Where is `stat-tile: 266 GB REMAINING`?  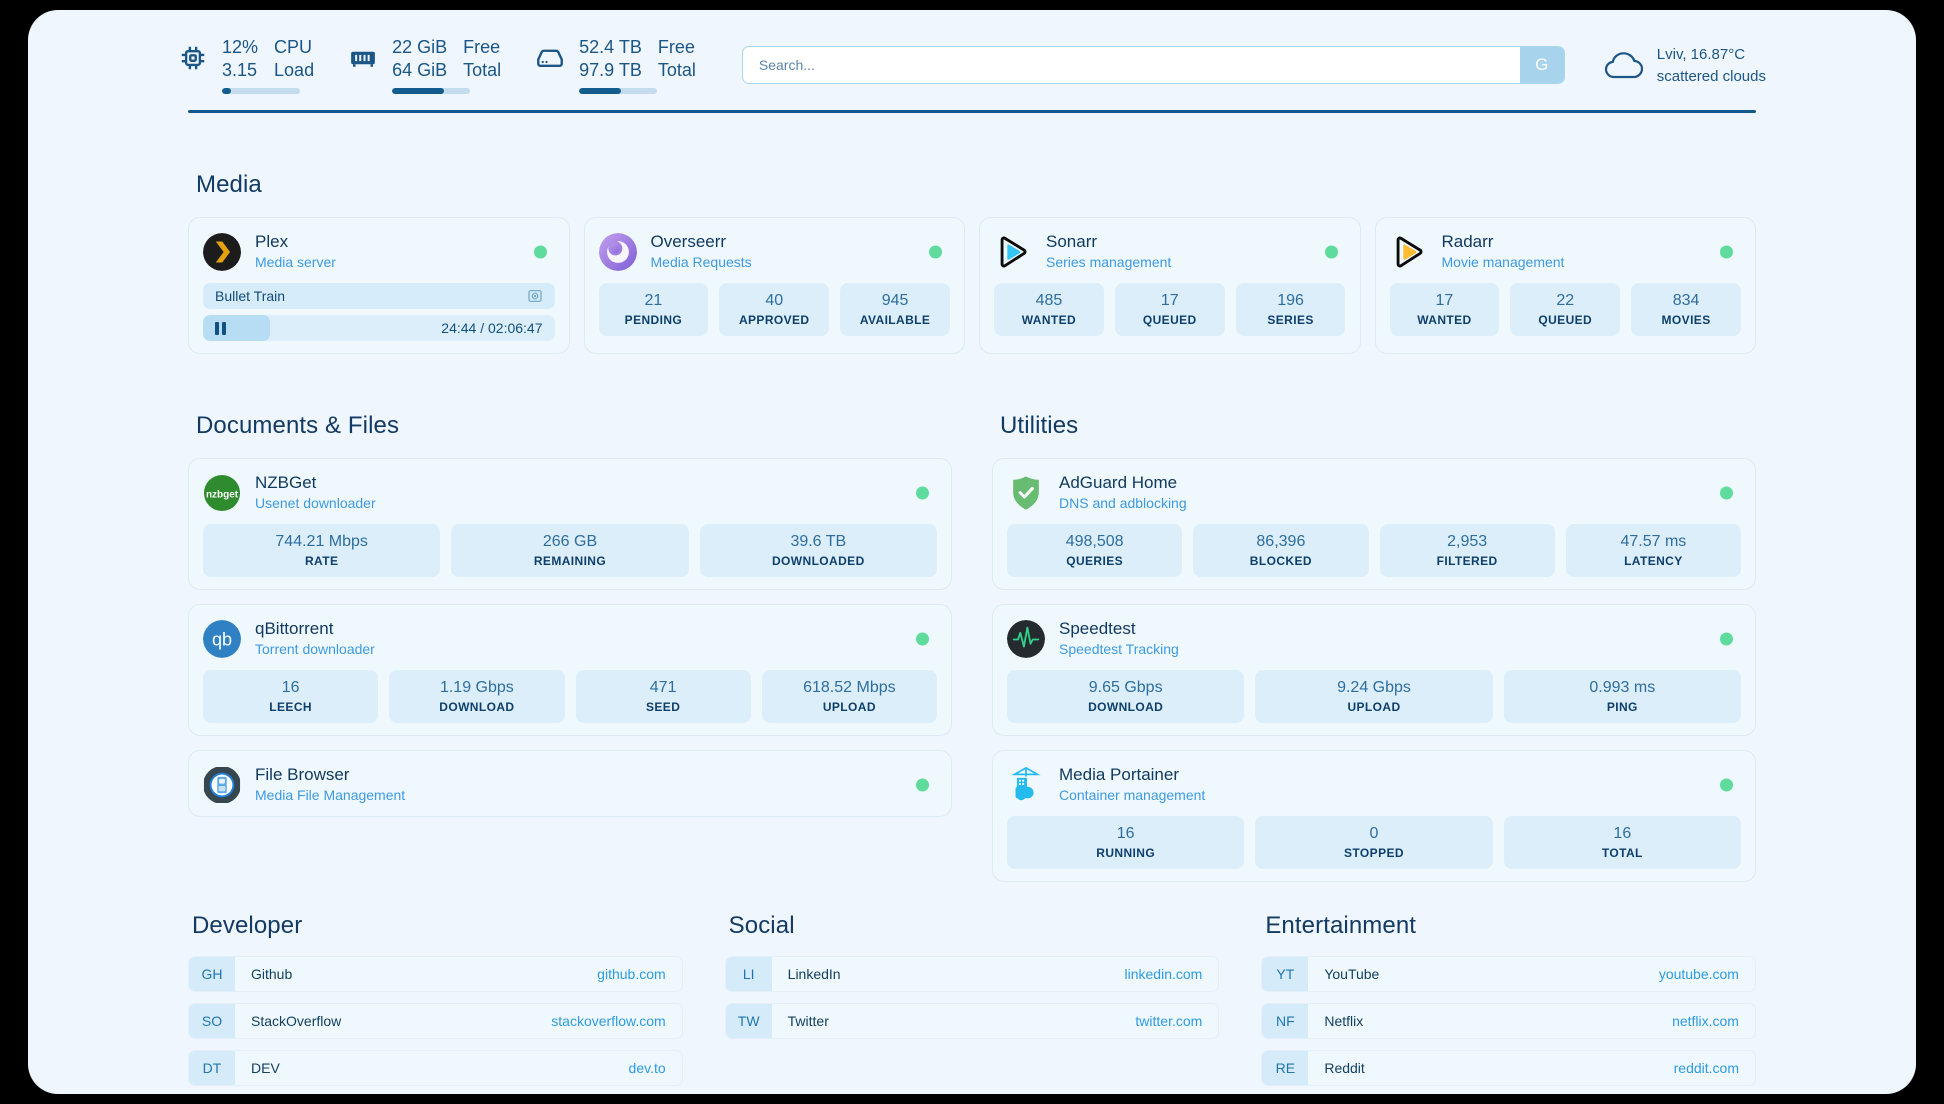 stat-tile: 266 GB REMAINING is located at coordinates (570, 550).